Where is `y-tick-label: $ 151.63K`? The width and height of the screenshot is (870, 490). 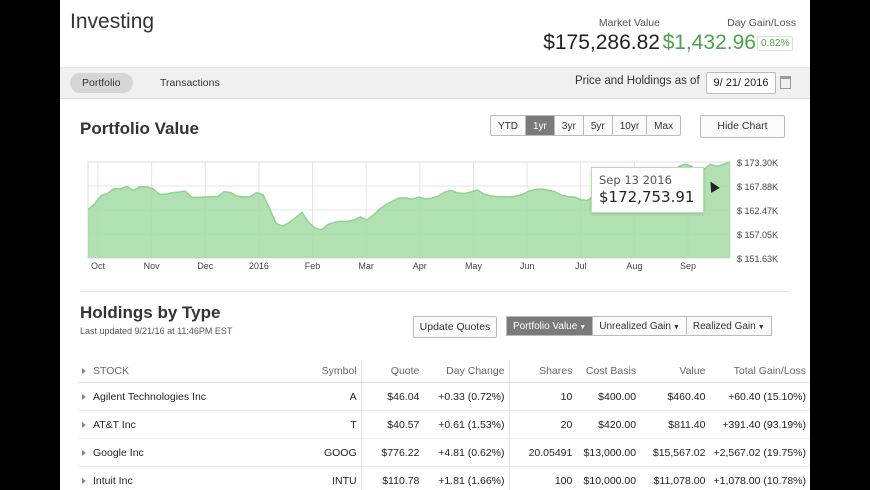 y-tick-label: $ 151.63K is located at coordinates (757, 259).